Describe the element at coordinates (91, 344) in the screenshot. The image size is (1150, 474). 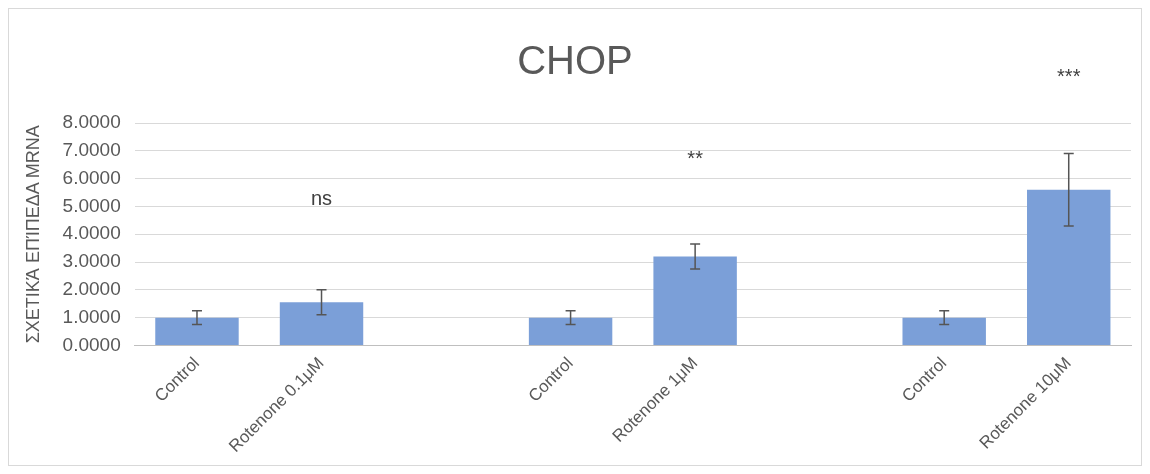
I see `y-tick-label: 0.0000` at that location.